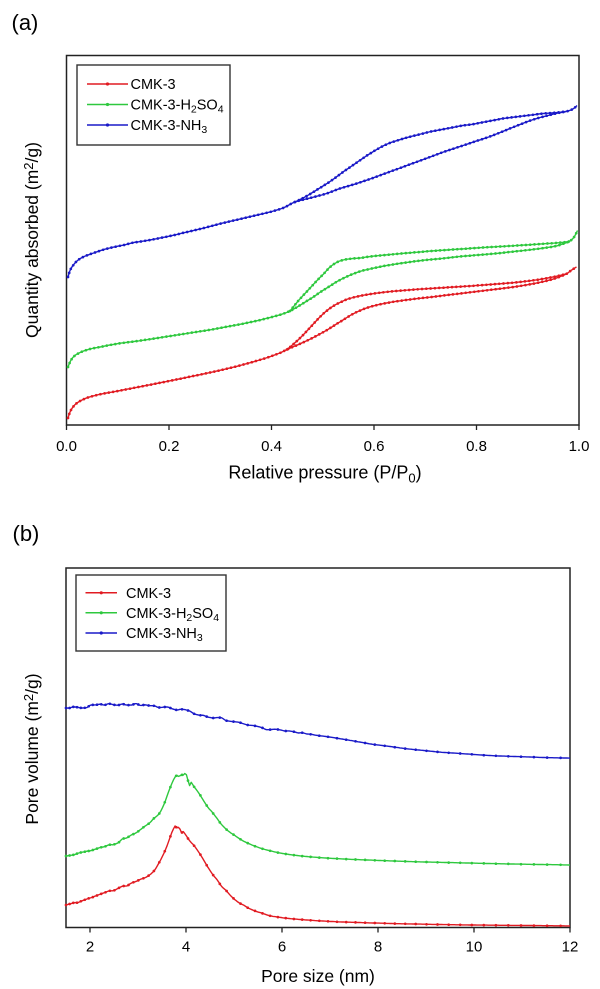  I want to click on svg-text: 10, so click(474, 947).